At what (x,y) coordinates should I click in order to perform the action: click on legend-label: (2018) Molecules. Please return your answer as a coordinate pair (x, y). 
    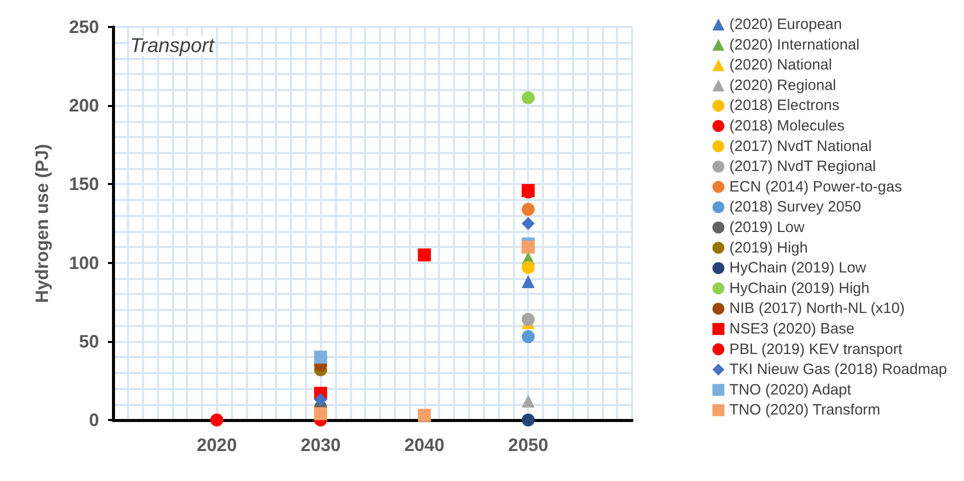
    Looking at the image, I should click on (786, 126).